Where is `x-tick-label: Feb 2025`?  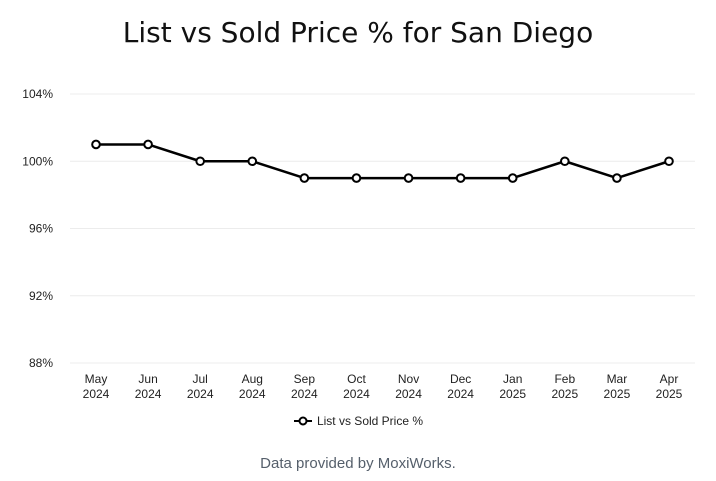
x-tick-label: Feb 2025 is located at coordinates (564, 386).